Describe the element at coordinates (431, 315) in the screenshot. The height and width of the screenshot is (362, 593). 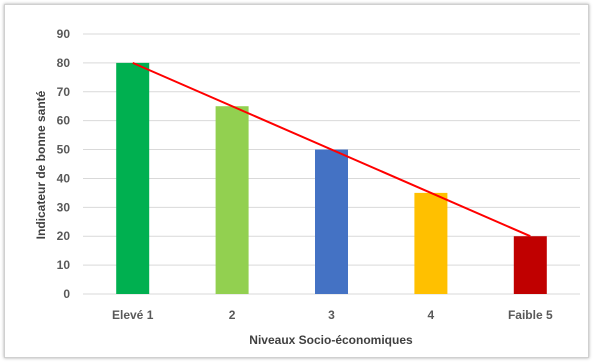
I see `x-tick-label: 4` at that location.